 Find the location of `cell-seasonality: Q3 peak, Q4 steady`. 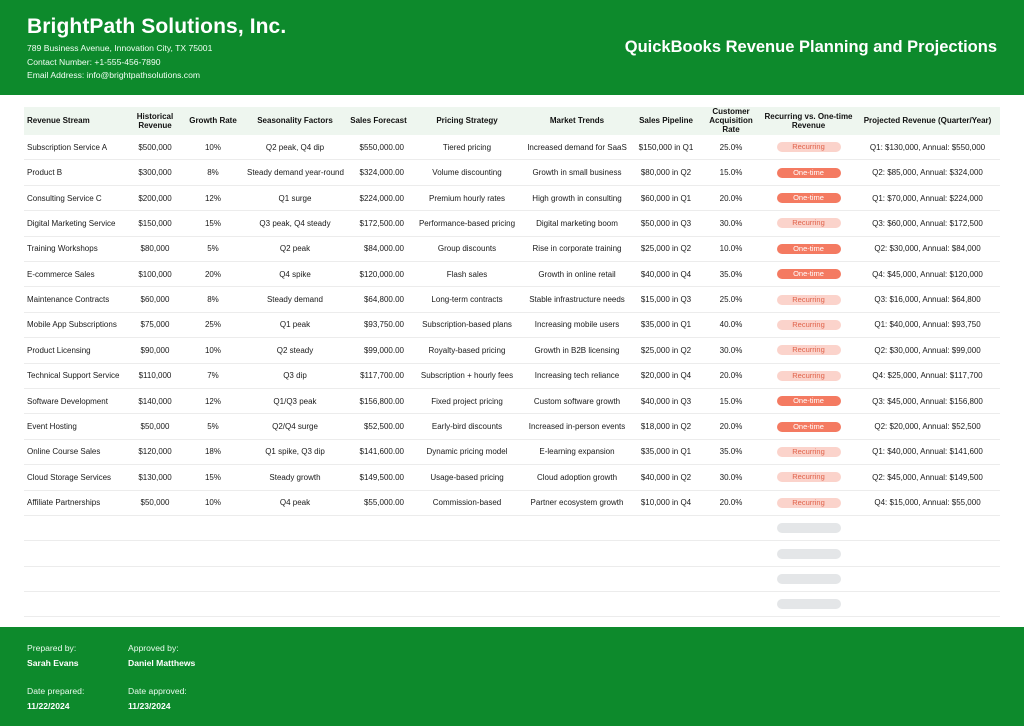

cell-seasonality: Q3 peak, Q4 steady is located at coordinates (295, 223).